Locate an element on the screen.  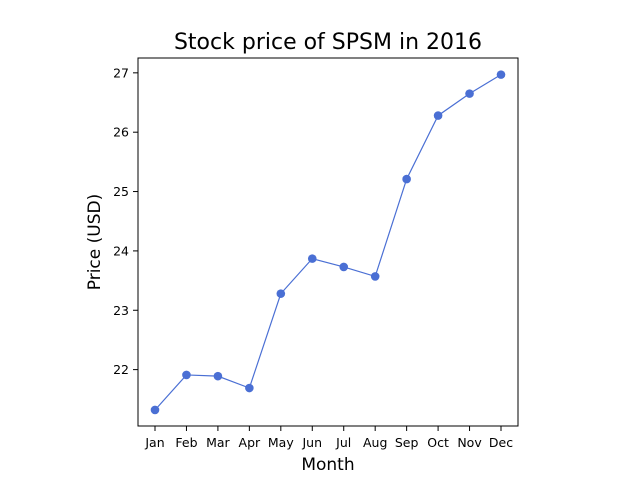
x-tick-label: Dec is located at coordinates (501, 442).